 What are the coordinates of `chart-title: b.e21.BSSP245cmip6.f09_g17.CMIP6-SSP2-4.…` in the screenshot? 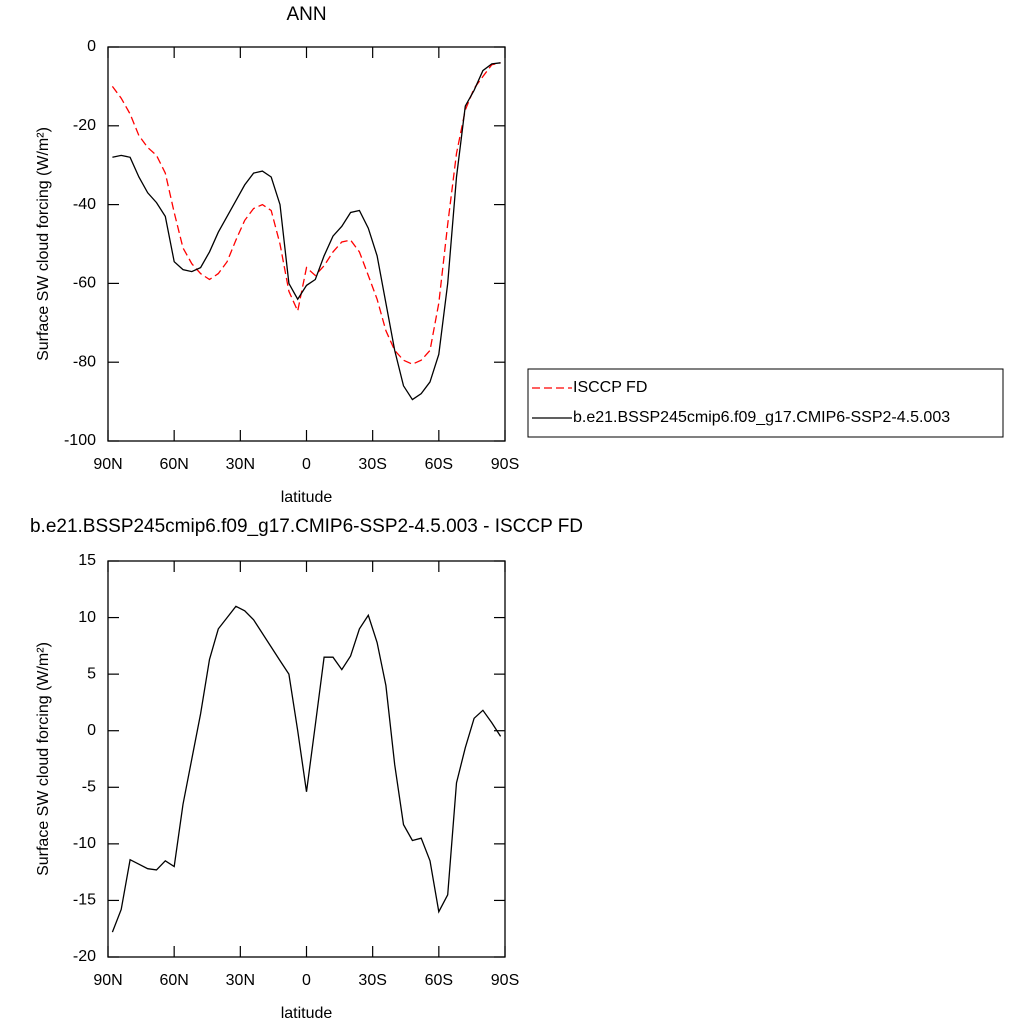 It's located at (306, 526).